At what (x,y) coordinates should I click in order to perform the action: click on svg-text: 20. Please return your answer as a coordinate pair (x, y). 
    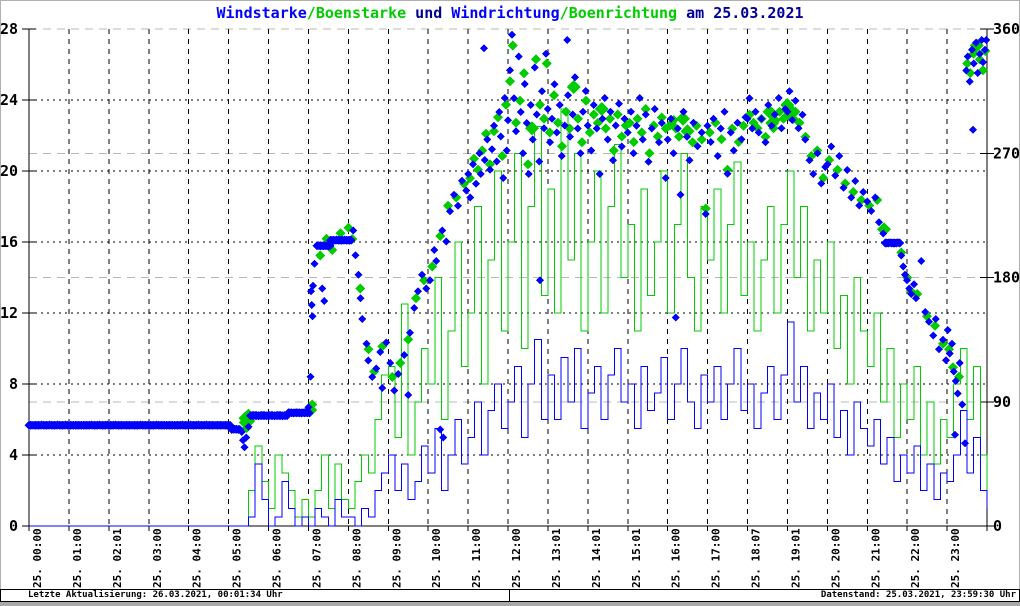
    Looking at the image, I should click on (9, 171).